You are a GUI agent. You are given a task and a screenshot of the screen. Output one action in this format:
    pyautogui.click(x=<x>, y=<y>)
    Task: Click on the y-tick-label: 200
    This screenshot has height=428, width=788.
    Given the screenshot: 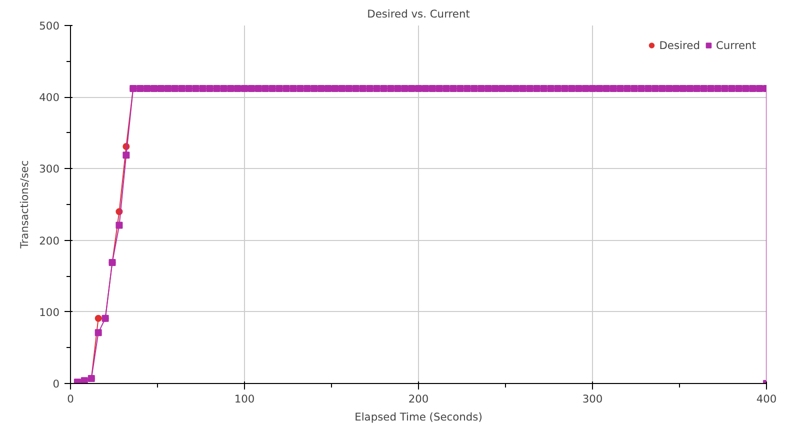 What is the action you would take?
    pyautogui.click(x=49, y=241)
    